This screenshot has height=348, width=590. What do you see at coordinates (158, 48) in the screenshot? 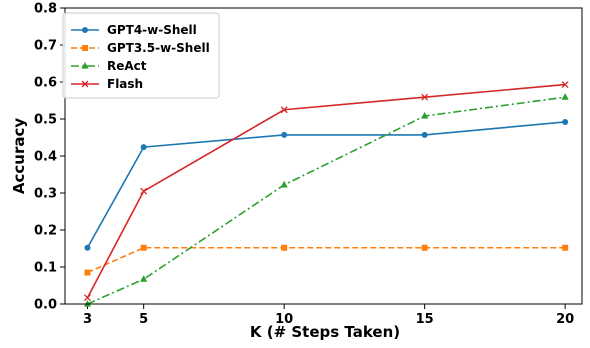
I see `legend-label: GPT3.5-w-Shell` at bounding box center [158, 48].